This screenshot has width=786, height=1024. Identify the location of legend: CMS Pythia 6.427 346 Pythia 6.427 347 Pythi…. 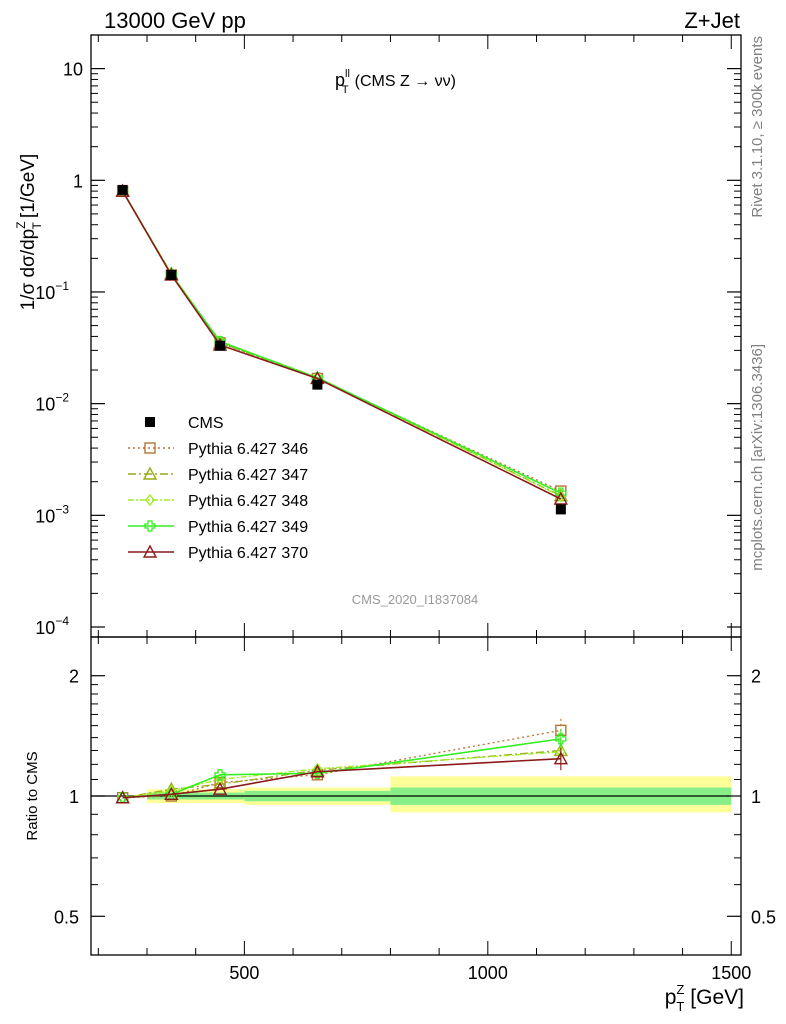
(218, 488).